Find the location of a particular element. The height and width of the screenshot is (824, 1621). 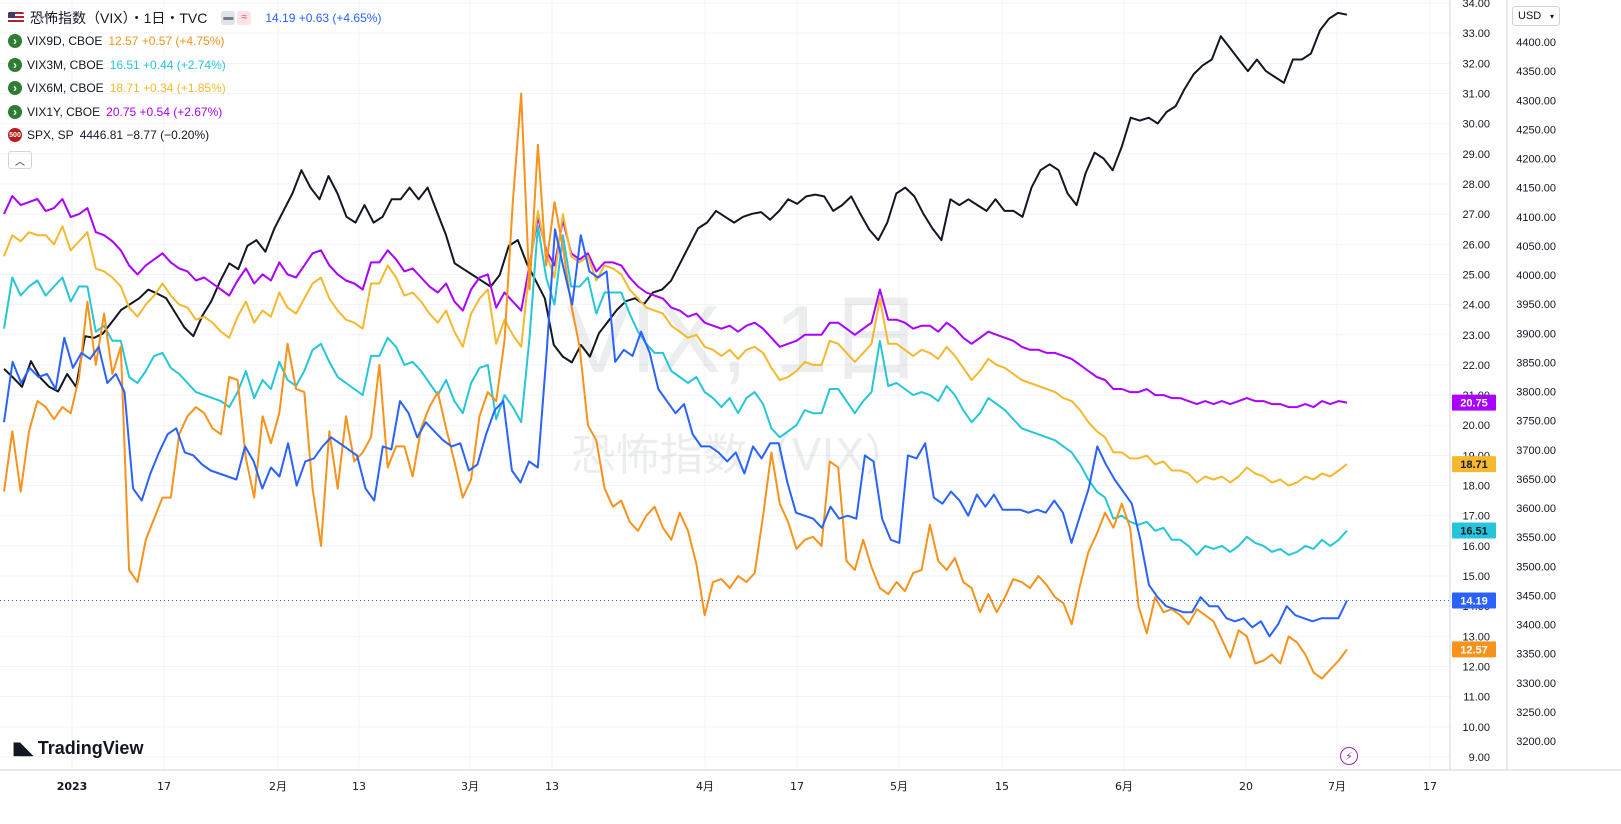

left-price-tick-label: 20.00 is located at coordinates (1476, 426).